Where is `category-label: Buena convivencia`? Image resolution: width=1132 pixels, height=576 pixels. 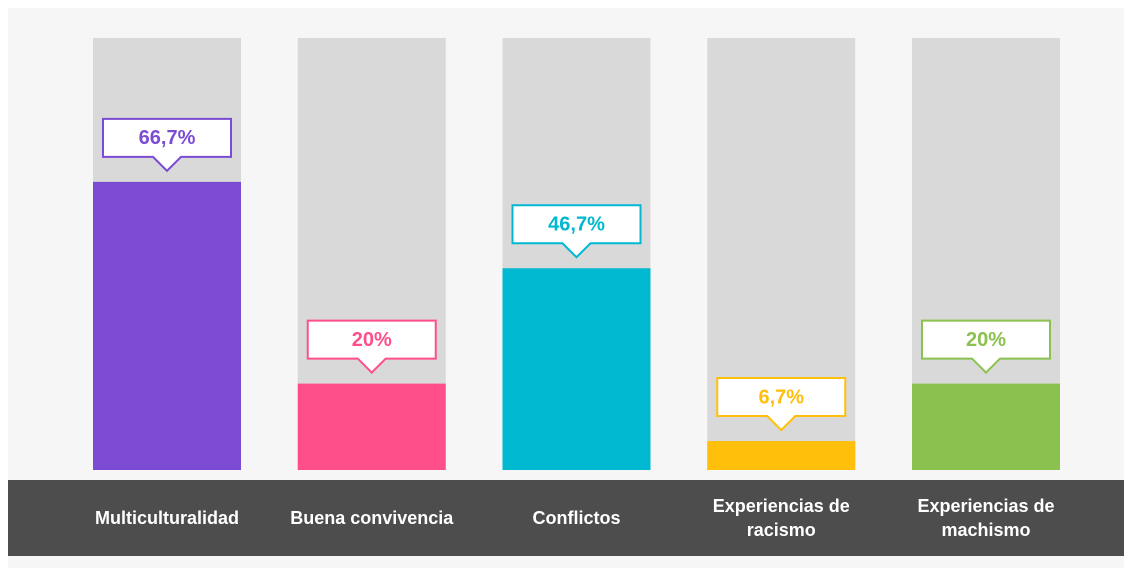
category-label: Buena convivencia is located at coordinates (372, 518).